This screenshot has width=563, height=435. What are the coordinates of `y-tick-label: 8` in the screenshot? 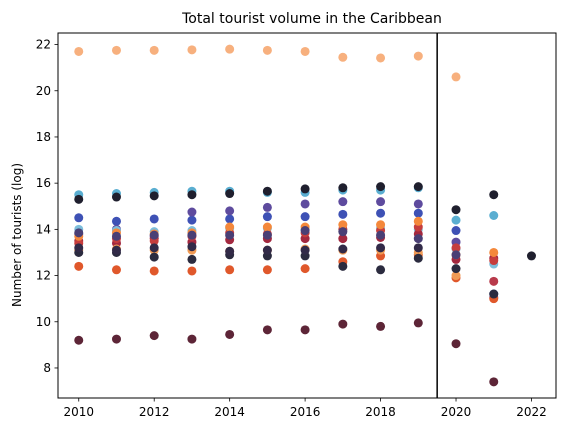 It's located at (47, 368).